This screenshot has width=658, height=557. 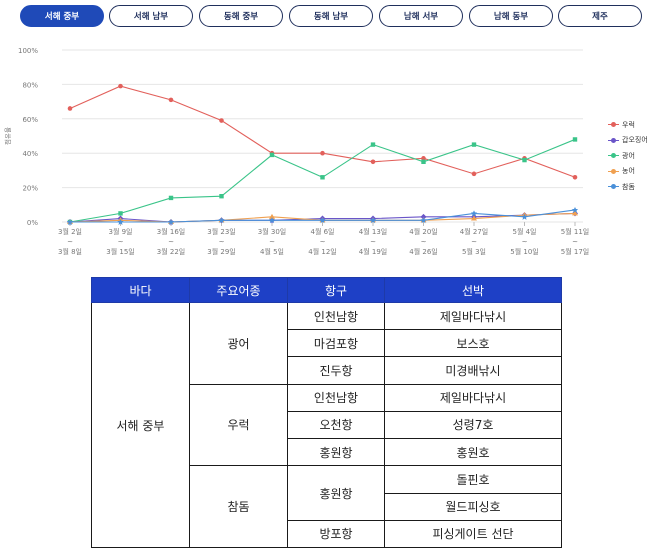 What do you see at coordinates (511, 16) in the screenshot?
I see `tab-south-east: 남해 동부` at bounding box center [511, 16].